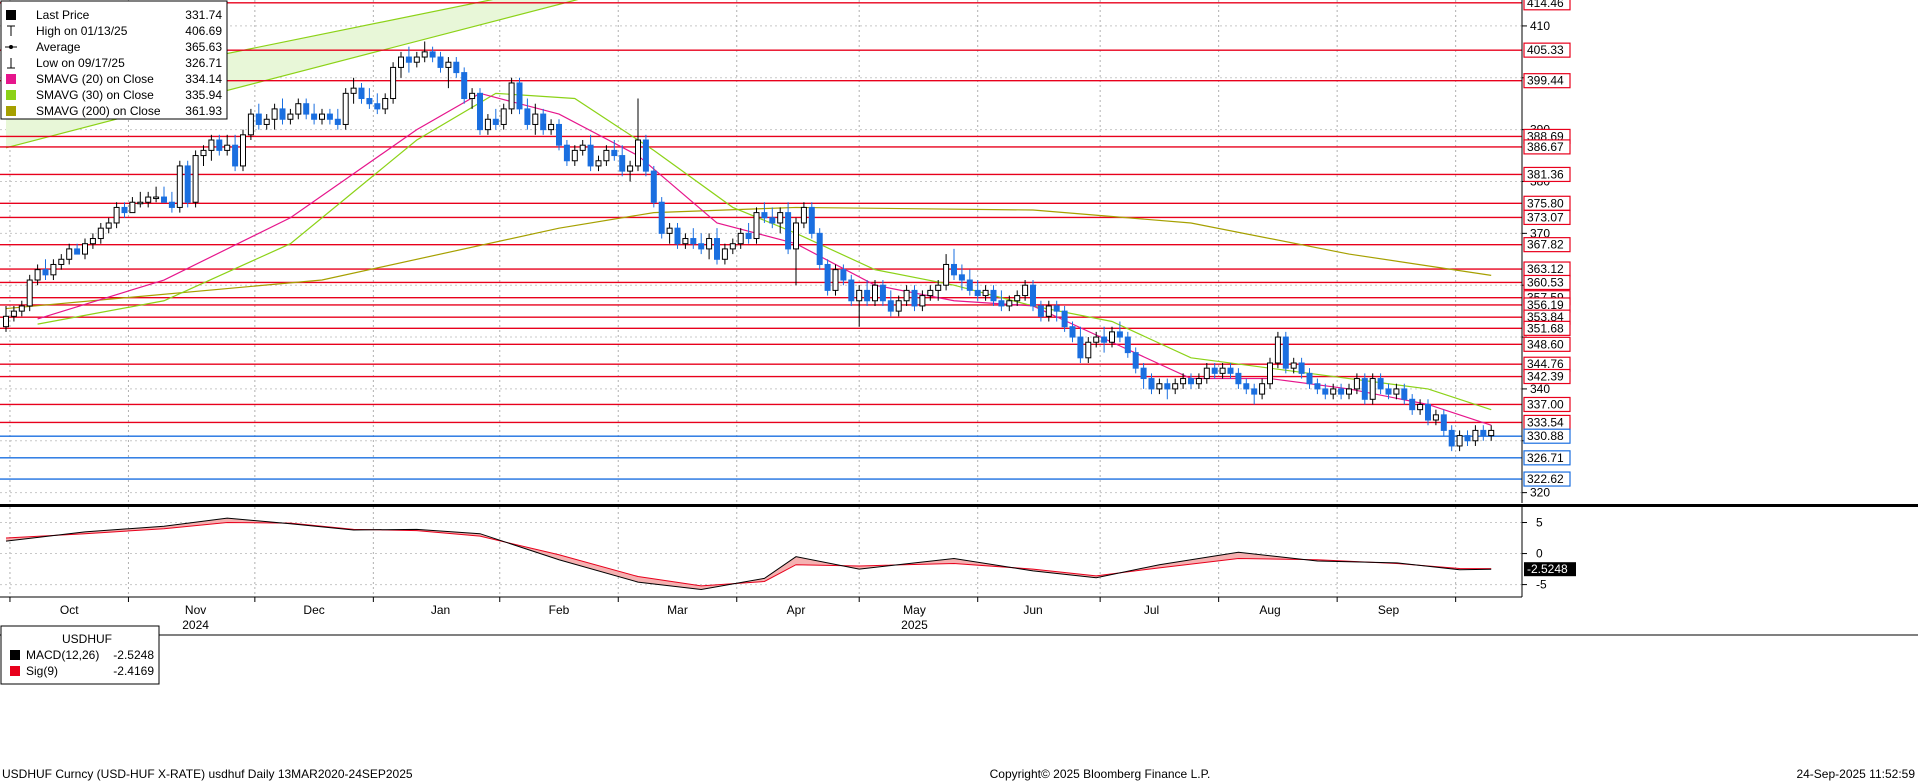 Image resolution: width=1918 pixels, height=783 pixels. I want to click on legend-box, so click(114, 60).